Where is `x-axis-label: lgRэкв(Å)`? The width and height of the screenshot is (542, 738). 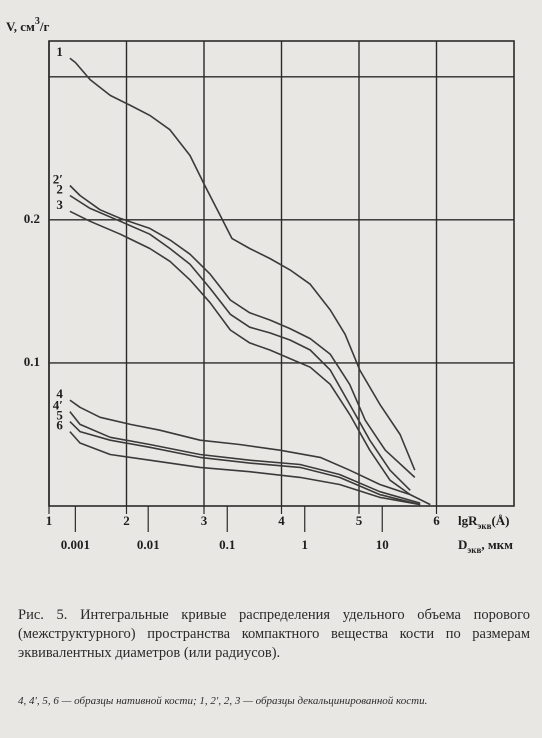 x-axis-label: lgRэкв(Å) is located at coordinates (483, 522).